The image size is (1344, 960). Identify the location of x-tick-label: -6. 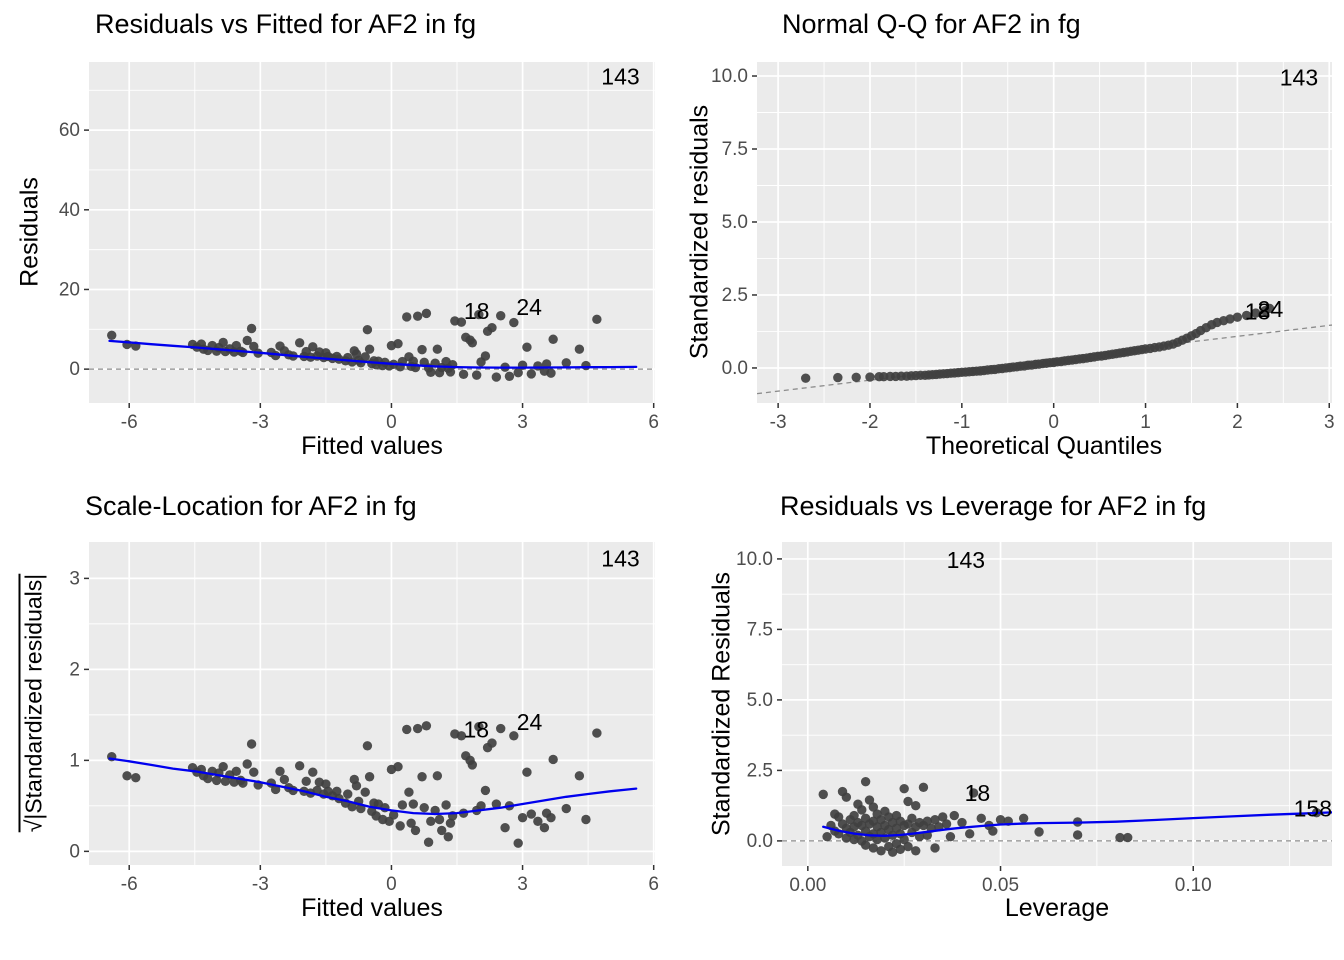
(129, 422).